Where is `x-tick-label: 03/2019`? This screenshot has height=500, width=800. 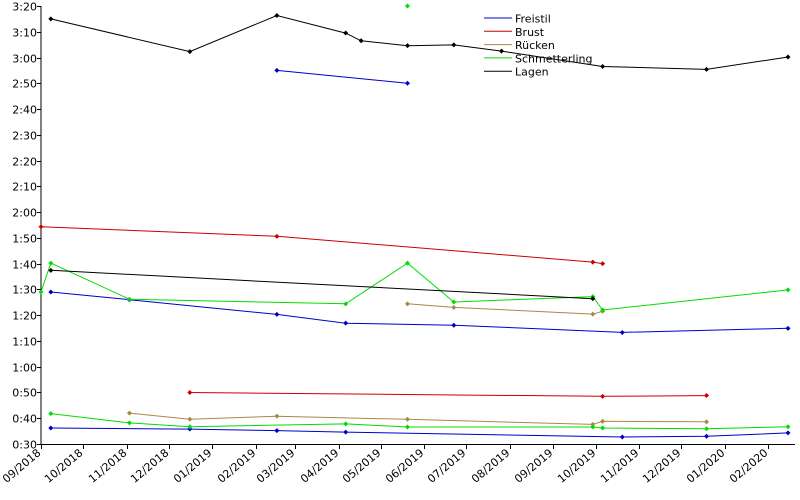
x-tick-label: 03/2019 is located at coordinates (275, 465).